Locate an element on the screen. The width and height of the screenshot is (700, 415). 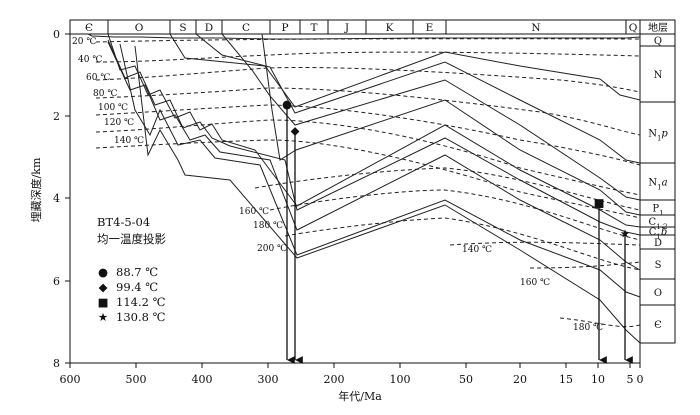
y-tick-label: 6 is located at coordinates (56, 281).